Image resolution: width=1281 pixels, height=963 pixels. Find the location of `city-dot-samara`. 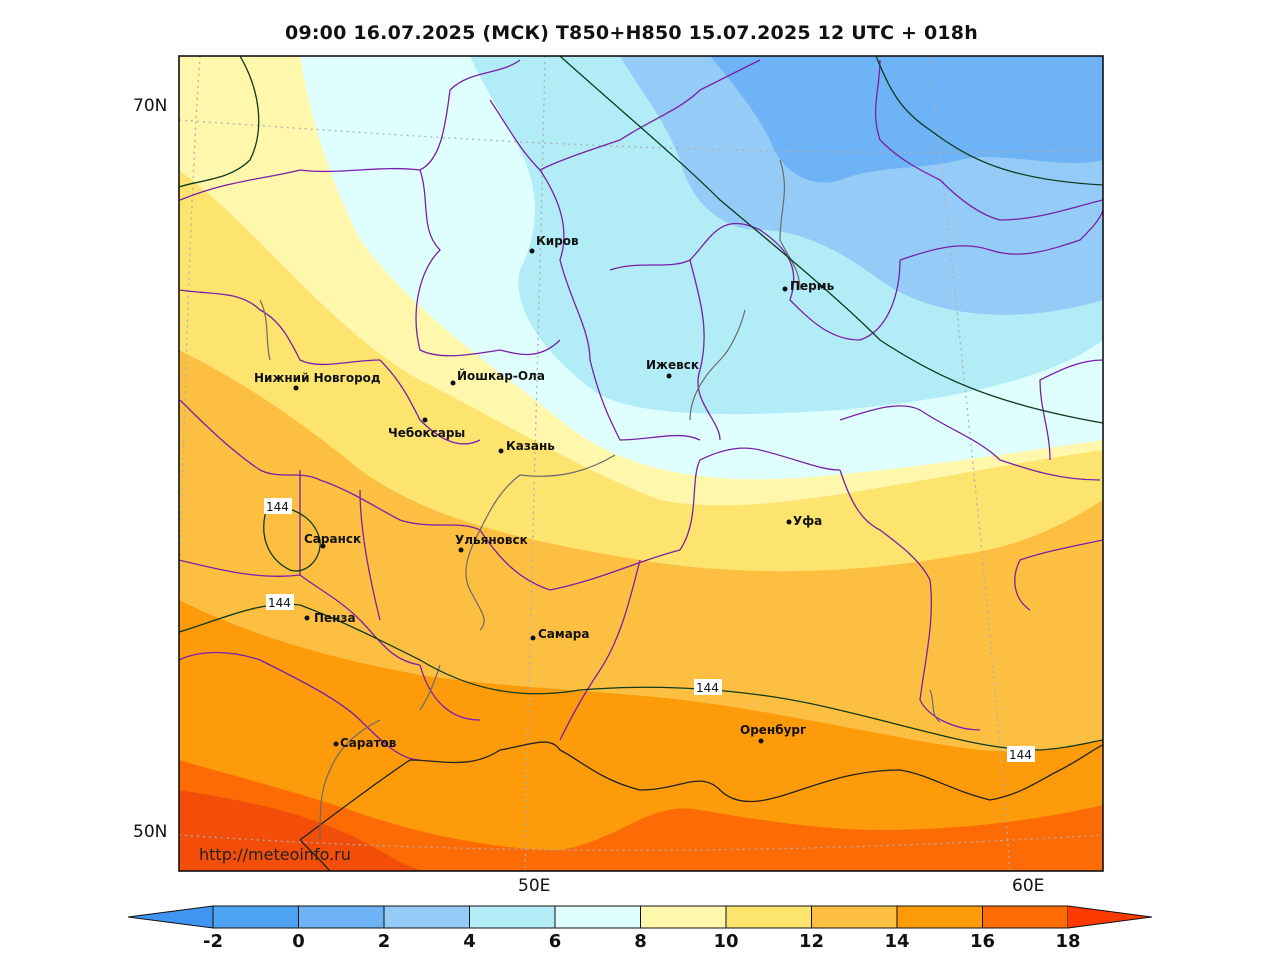

city-dot-samara is located at coordinates (533, 638).